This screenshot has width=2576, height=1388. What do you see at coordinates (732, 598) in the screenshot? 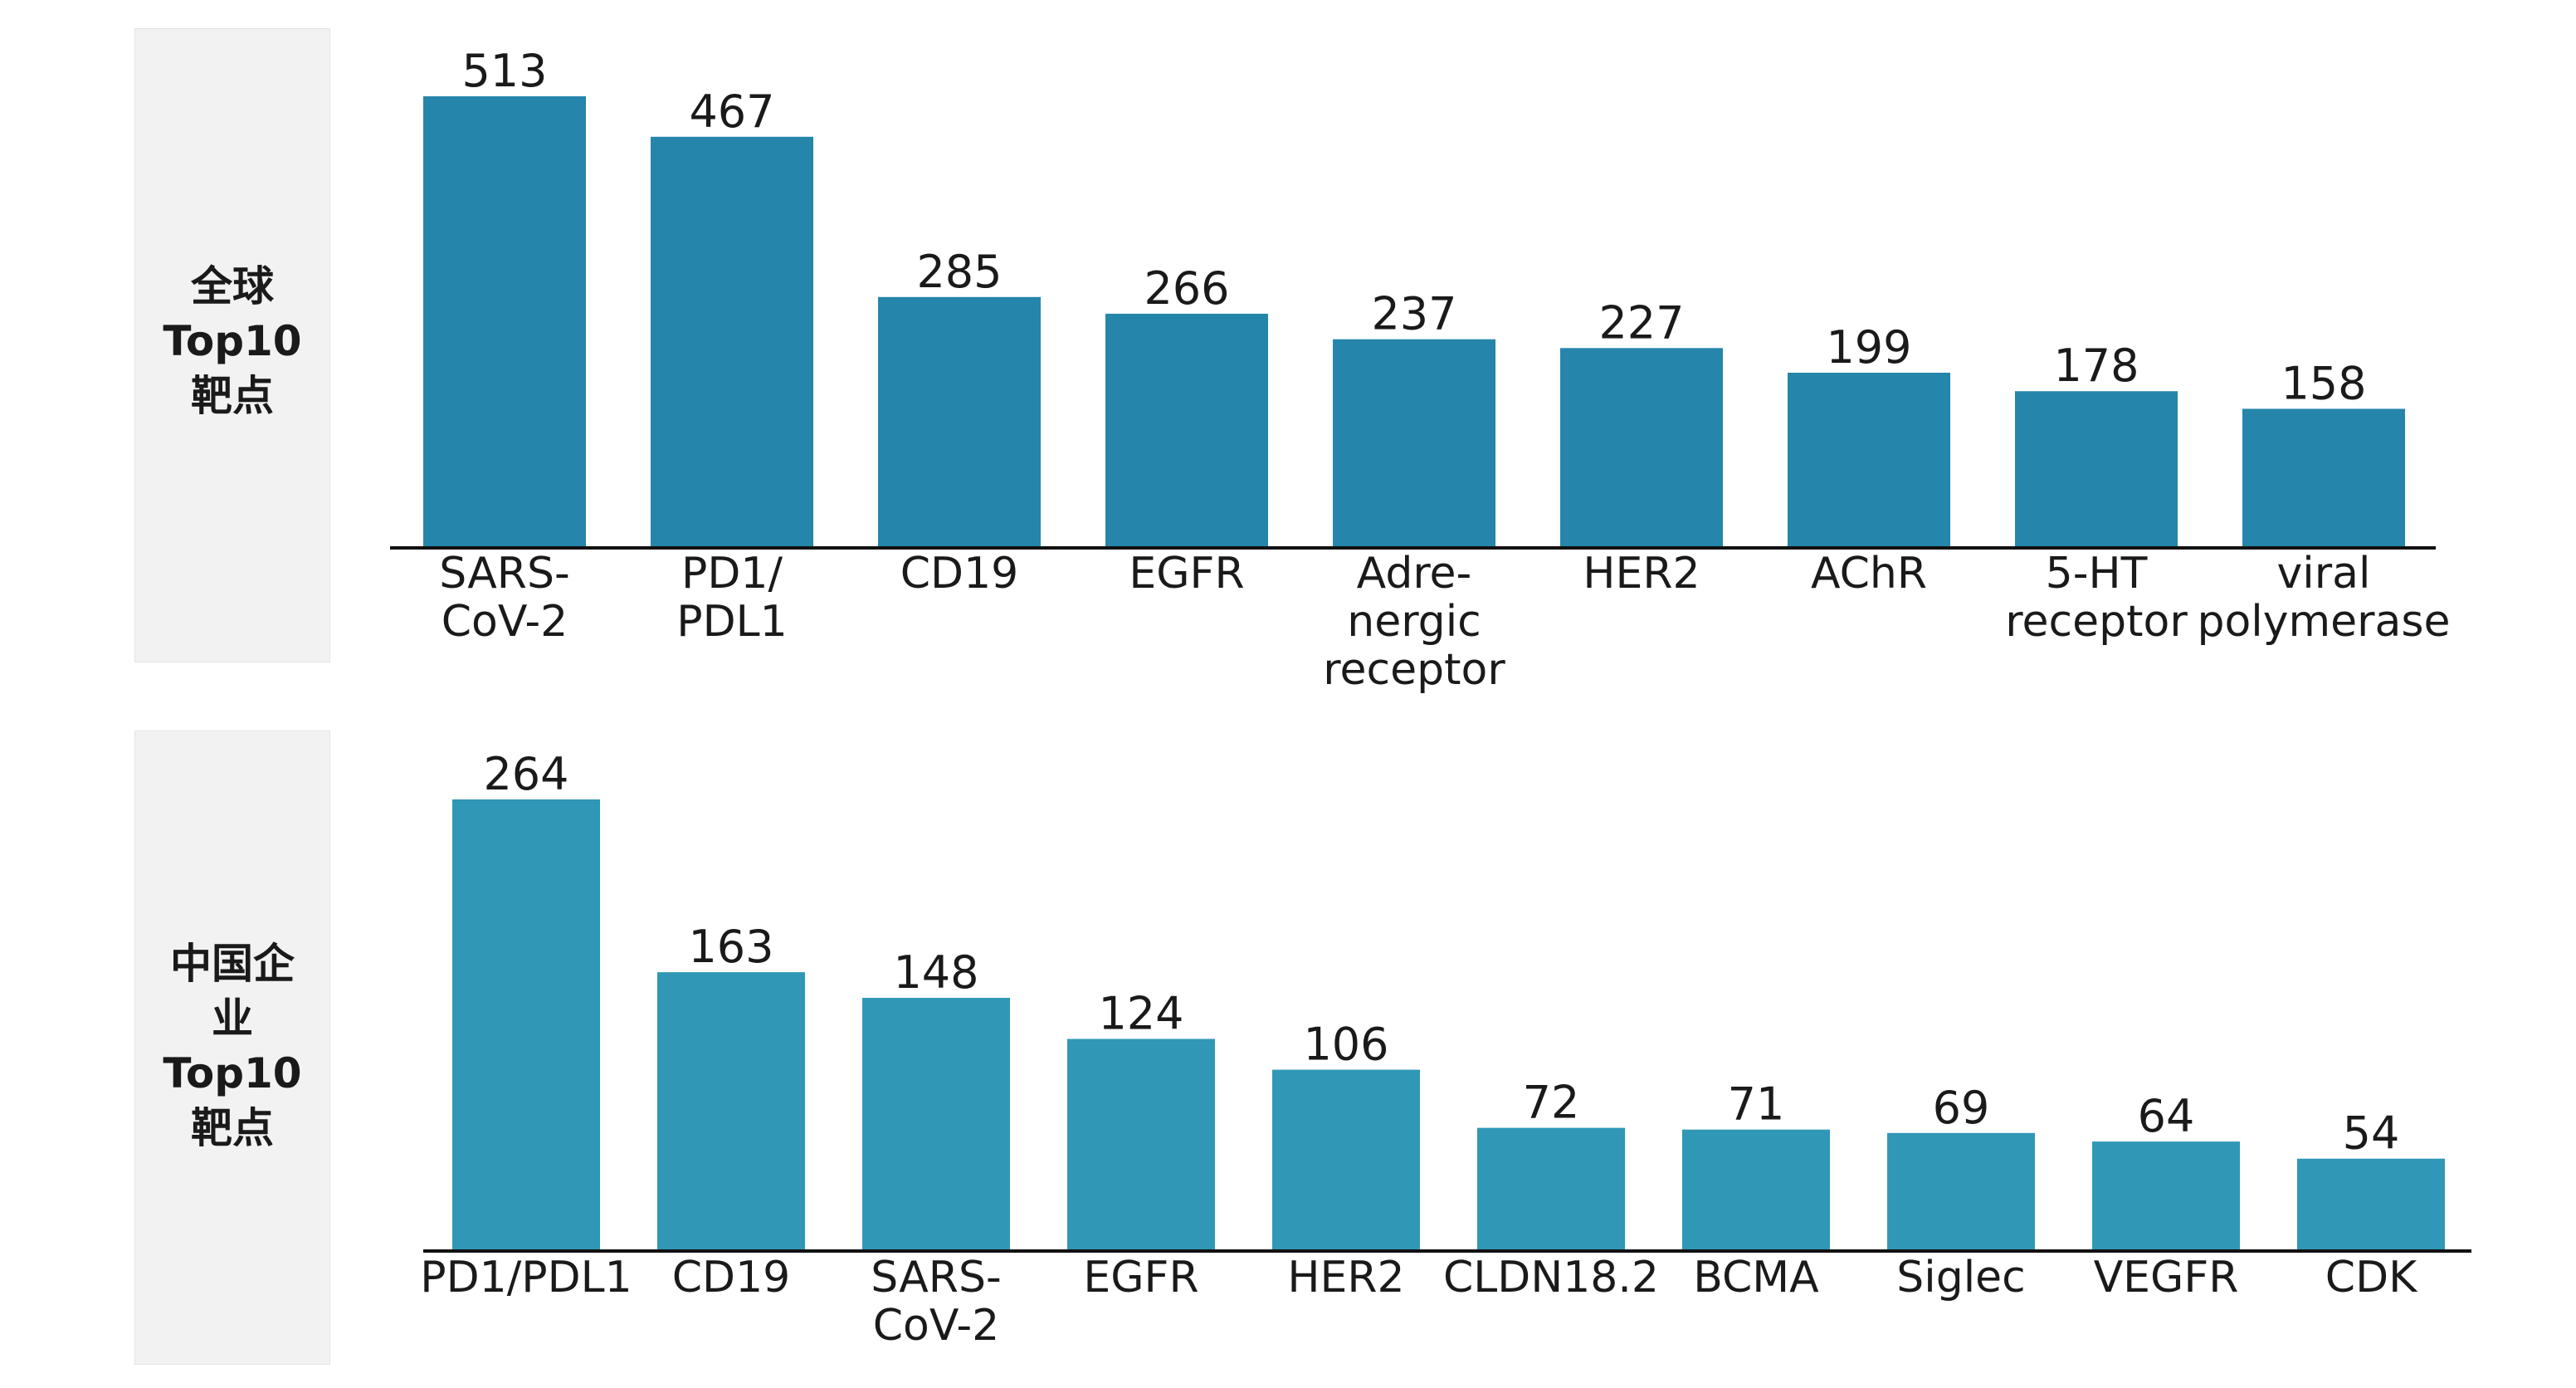
I see `global-category-label-1: PD1/PDL1` at bounding box center [732, 598].